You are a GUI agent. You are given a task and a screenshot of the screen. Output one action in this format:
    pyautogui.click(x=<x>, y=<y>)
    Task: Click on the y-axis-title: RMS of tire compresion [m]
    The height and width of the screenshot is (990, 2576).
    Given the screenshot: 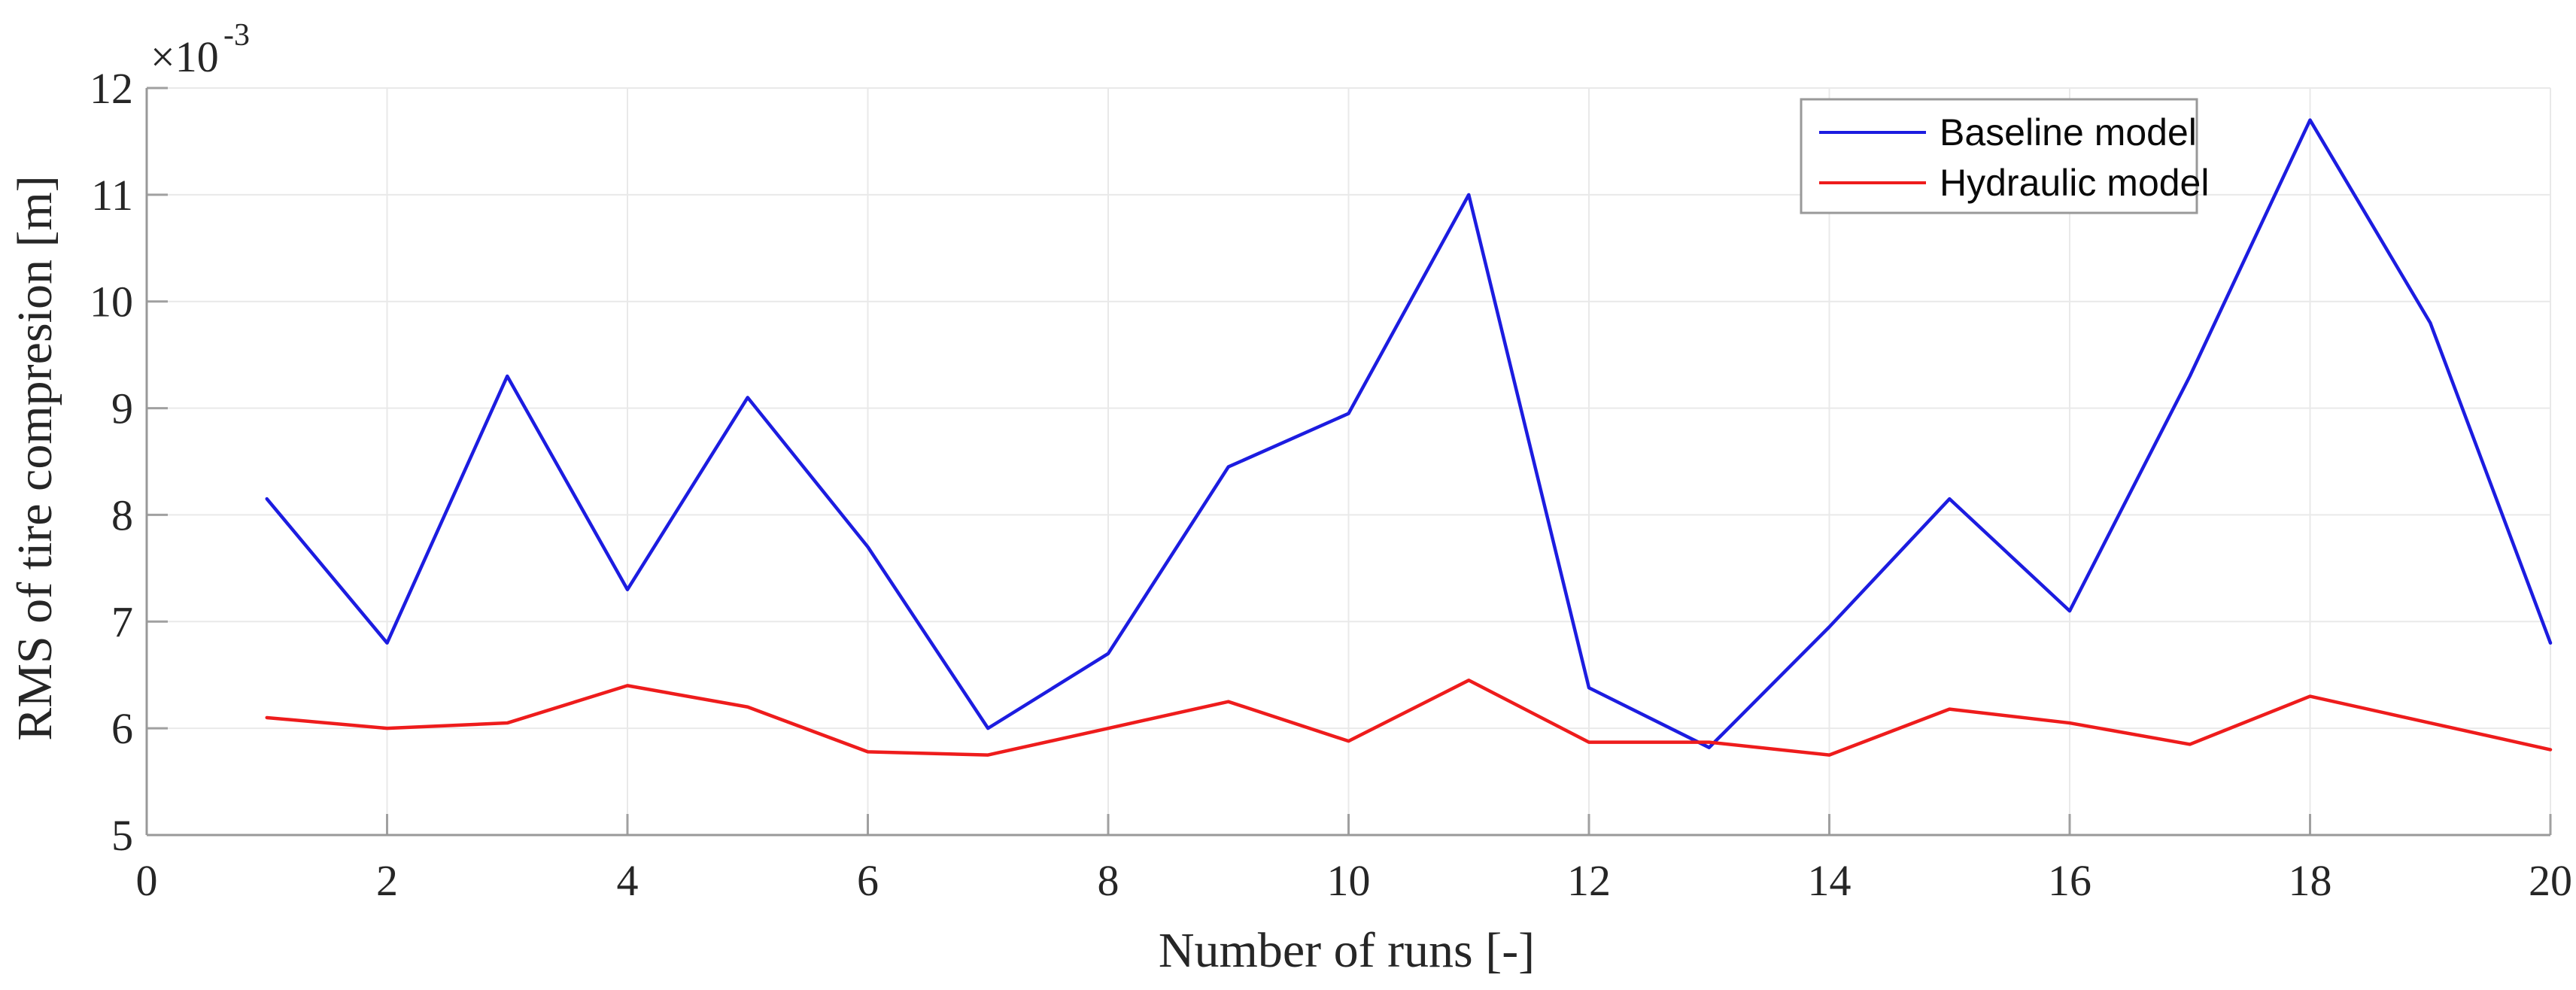 What is the action you would take?
    pyautogui.click(x=35, y=458)
    